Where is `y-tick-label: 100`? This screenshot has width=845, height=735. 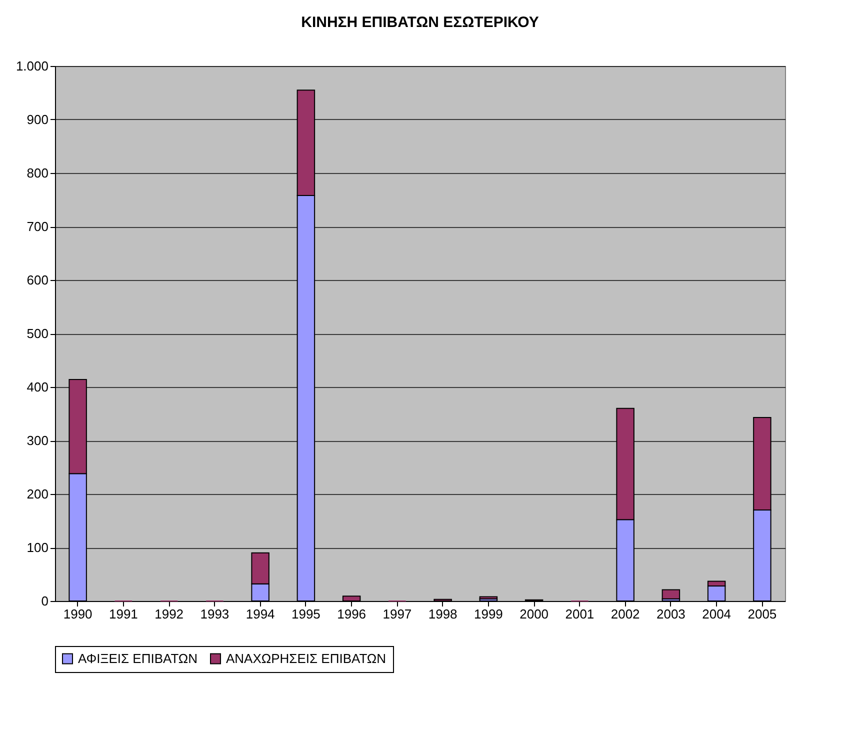 y-tick-label: 100 is located at coordinates (37, 547).